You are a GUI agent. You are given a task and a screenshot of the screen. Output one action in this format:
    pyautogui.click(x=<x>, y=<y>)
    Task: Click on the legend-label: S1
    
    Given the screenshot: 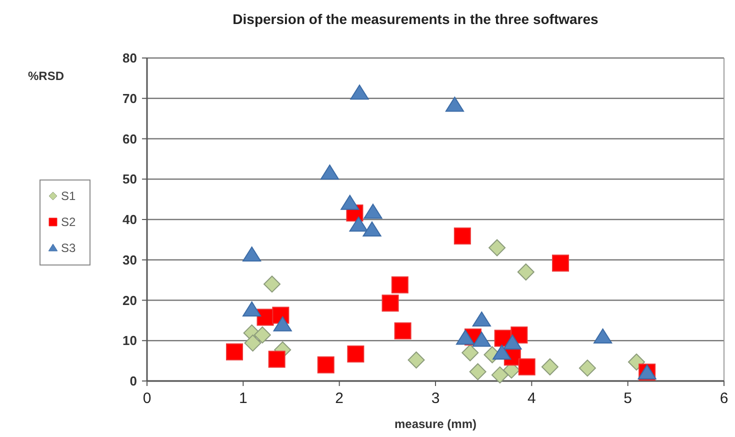 What is the action you would take?
    pyautogui.click(x=68, y=196)
    